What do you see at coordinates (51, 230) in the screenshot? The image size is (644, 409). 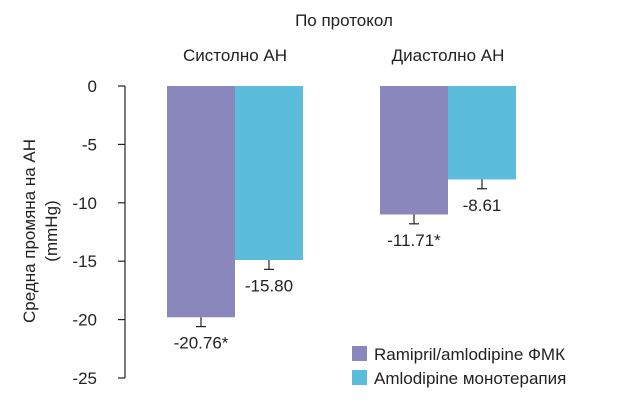 I see `y-axis-label-line: (mmHg)` at bounding box center [51, 230].